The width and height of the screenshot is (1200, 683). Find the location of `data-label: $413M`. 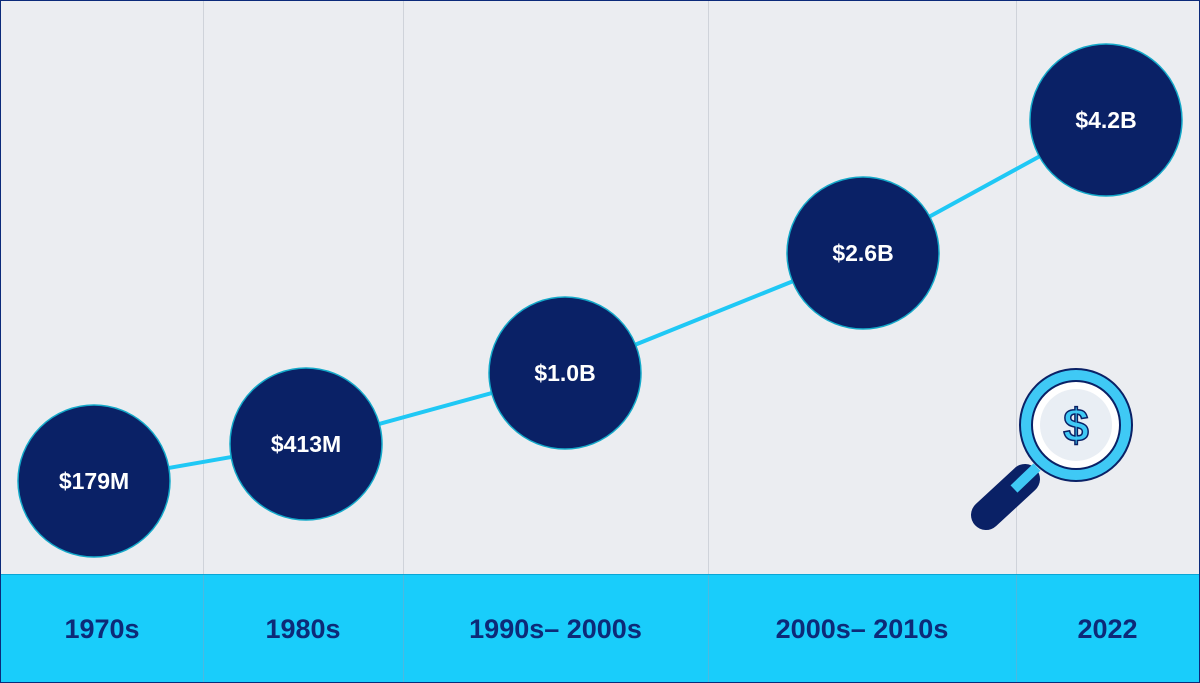

data-label: $413M is located at coordinates (306, 444).